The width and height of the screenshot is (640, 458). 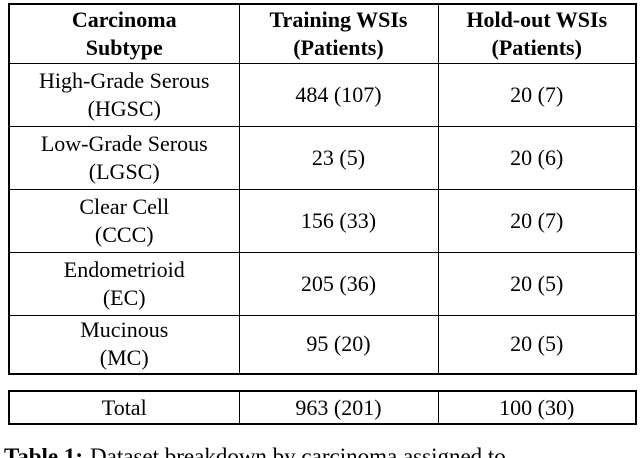 I want to click on subtype-cell: Mucinous (MC), so click(x=124, y=344).